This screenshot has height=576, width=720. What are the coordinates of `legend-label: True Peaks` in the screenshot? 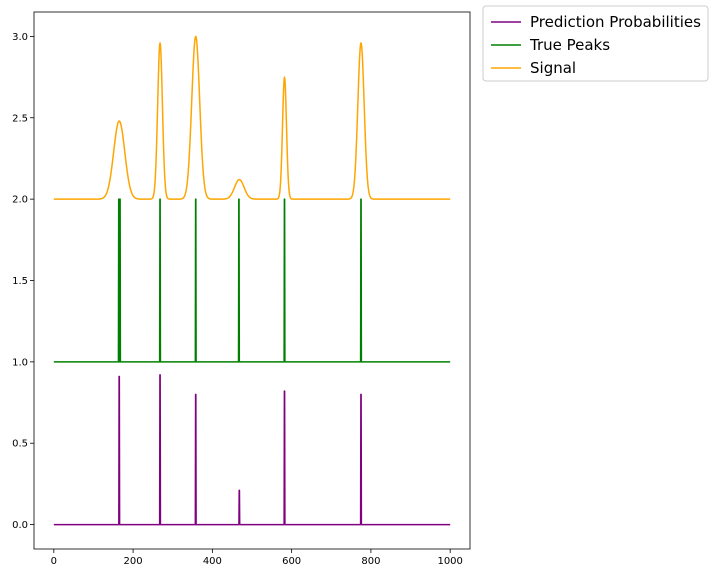 It's located at (569, 45).